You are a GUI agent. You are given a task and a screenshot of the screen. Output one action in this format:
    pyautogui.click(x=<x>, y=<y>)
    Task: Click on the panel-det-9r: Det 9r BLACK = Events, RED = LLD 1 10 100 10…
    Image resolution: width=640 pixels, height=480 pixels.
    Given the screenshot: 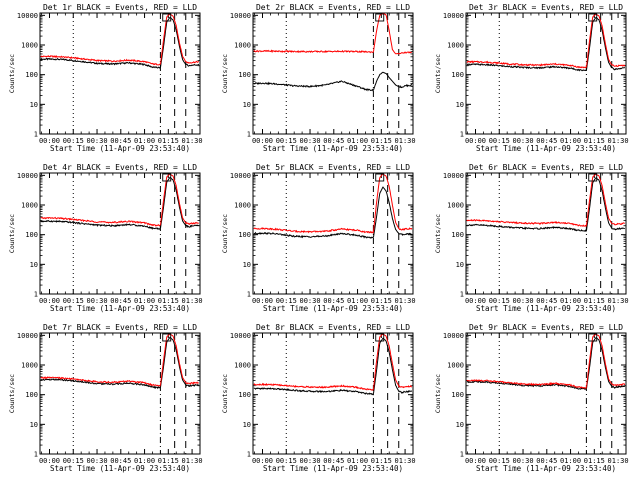 What is the action you would take?
    pyautogui.click(x=531, y=398)
    